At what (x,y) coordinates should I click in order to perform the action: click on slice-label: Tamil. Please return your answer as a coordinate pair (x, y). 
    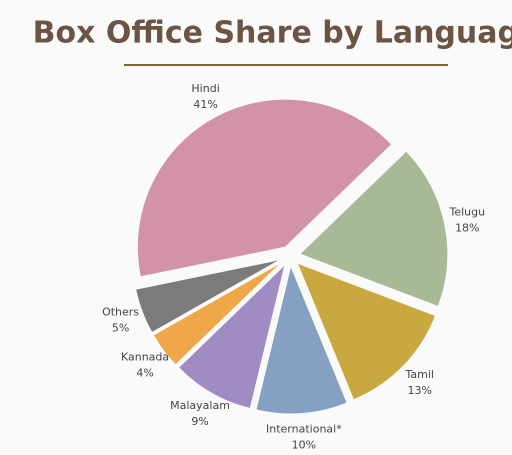
    Looking at the image, I should click on (419, 374).